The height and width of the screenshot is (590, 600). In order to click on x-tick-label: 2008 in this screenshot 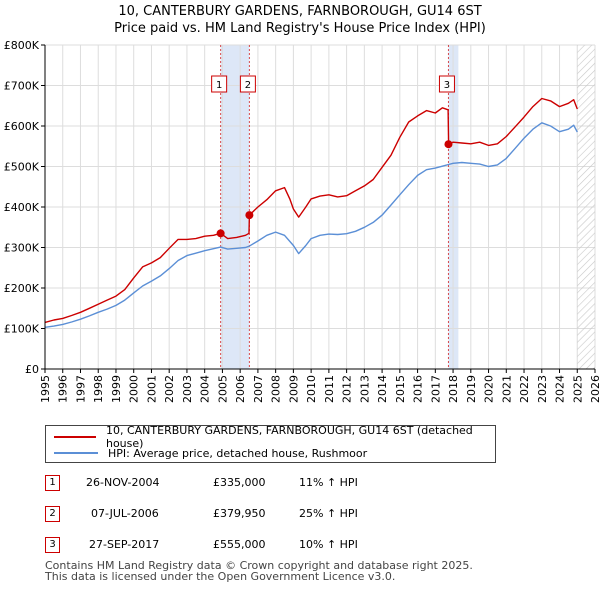, I will do `click(276, 389)`.